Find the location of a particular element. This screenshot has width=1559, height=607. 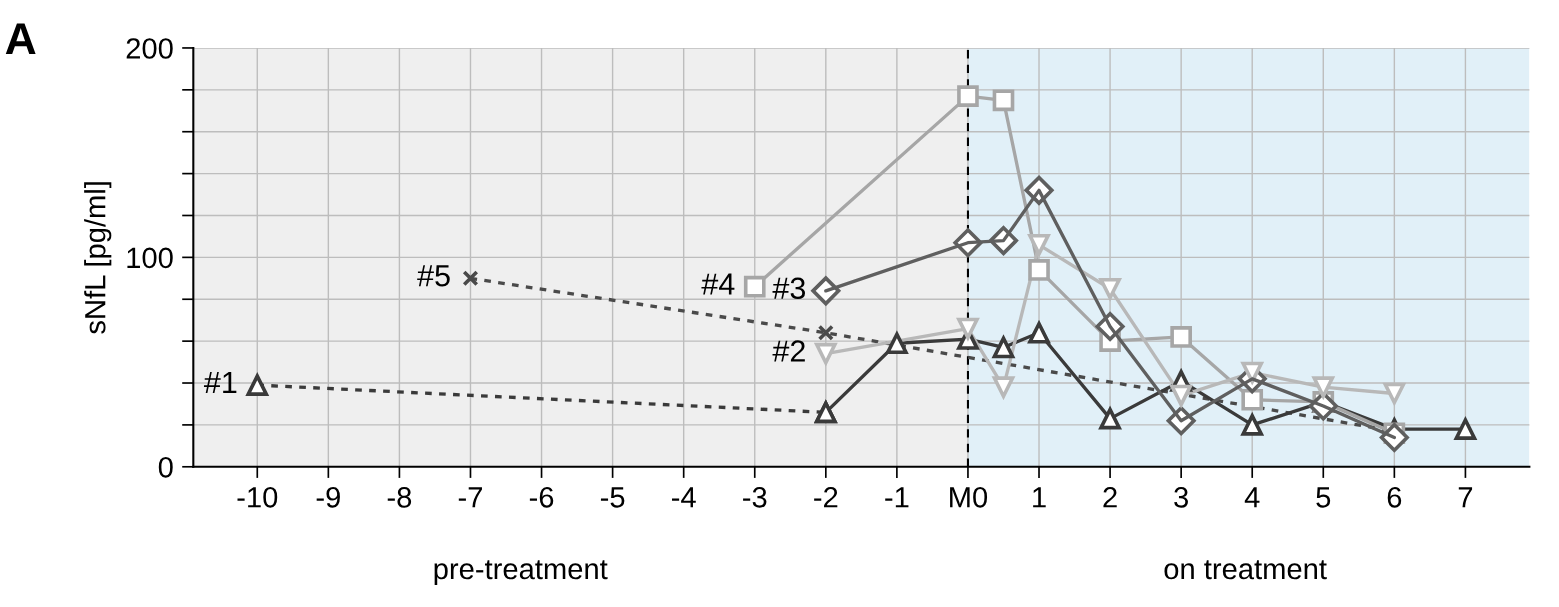

x-tick-label: -9 is located at coordinates (328, 497).